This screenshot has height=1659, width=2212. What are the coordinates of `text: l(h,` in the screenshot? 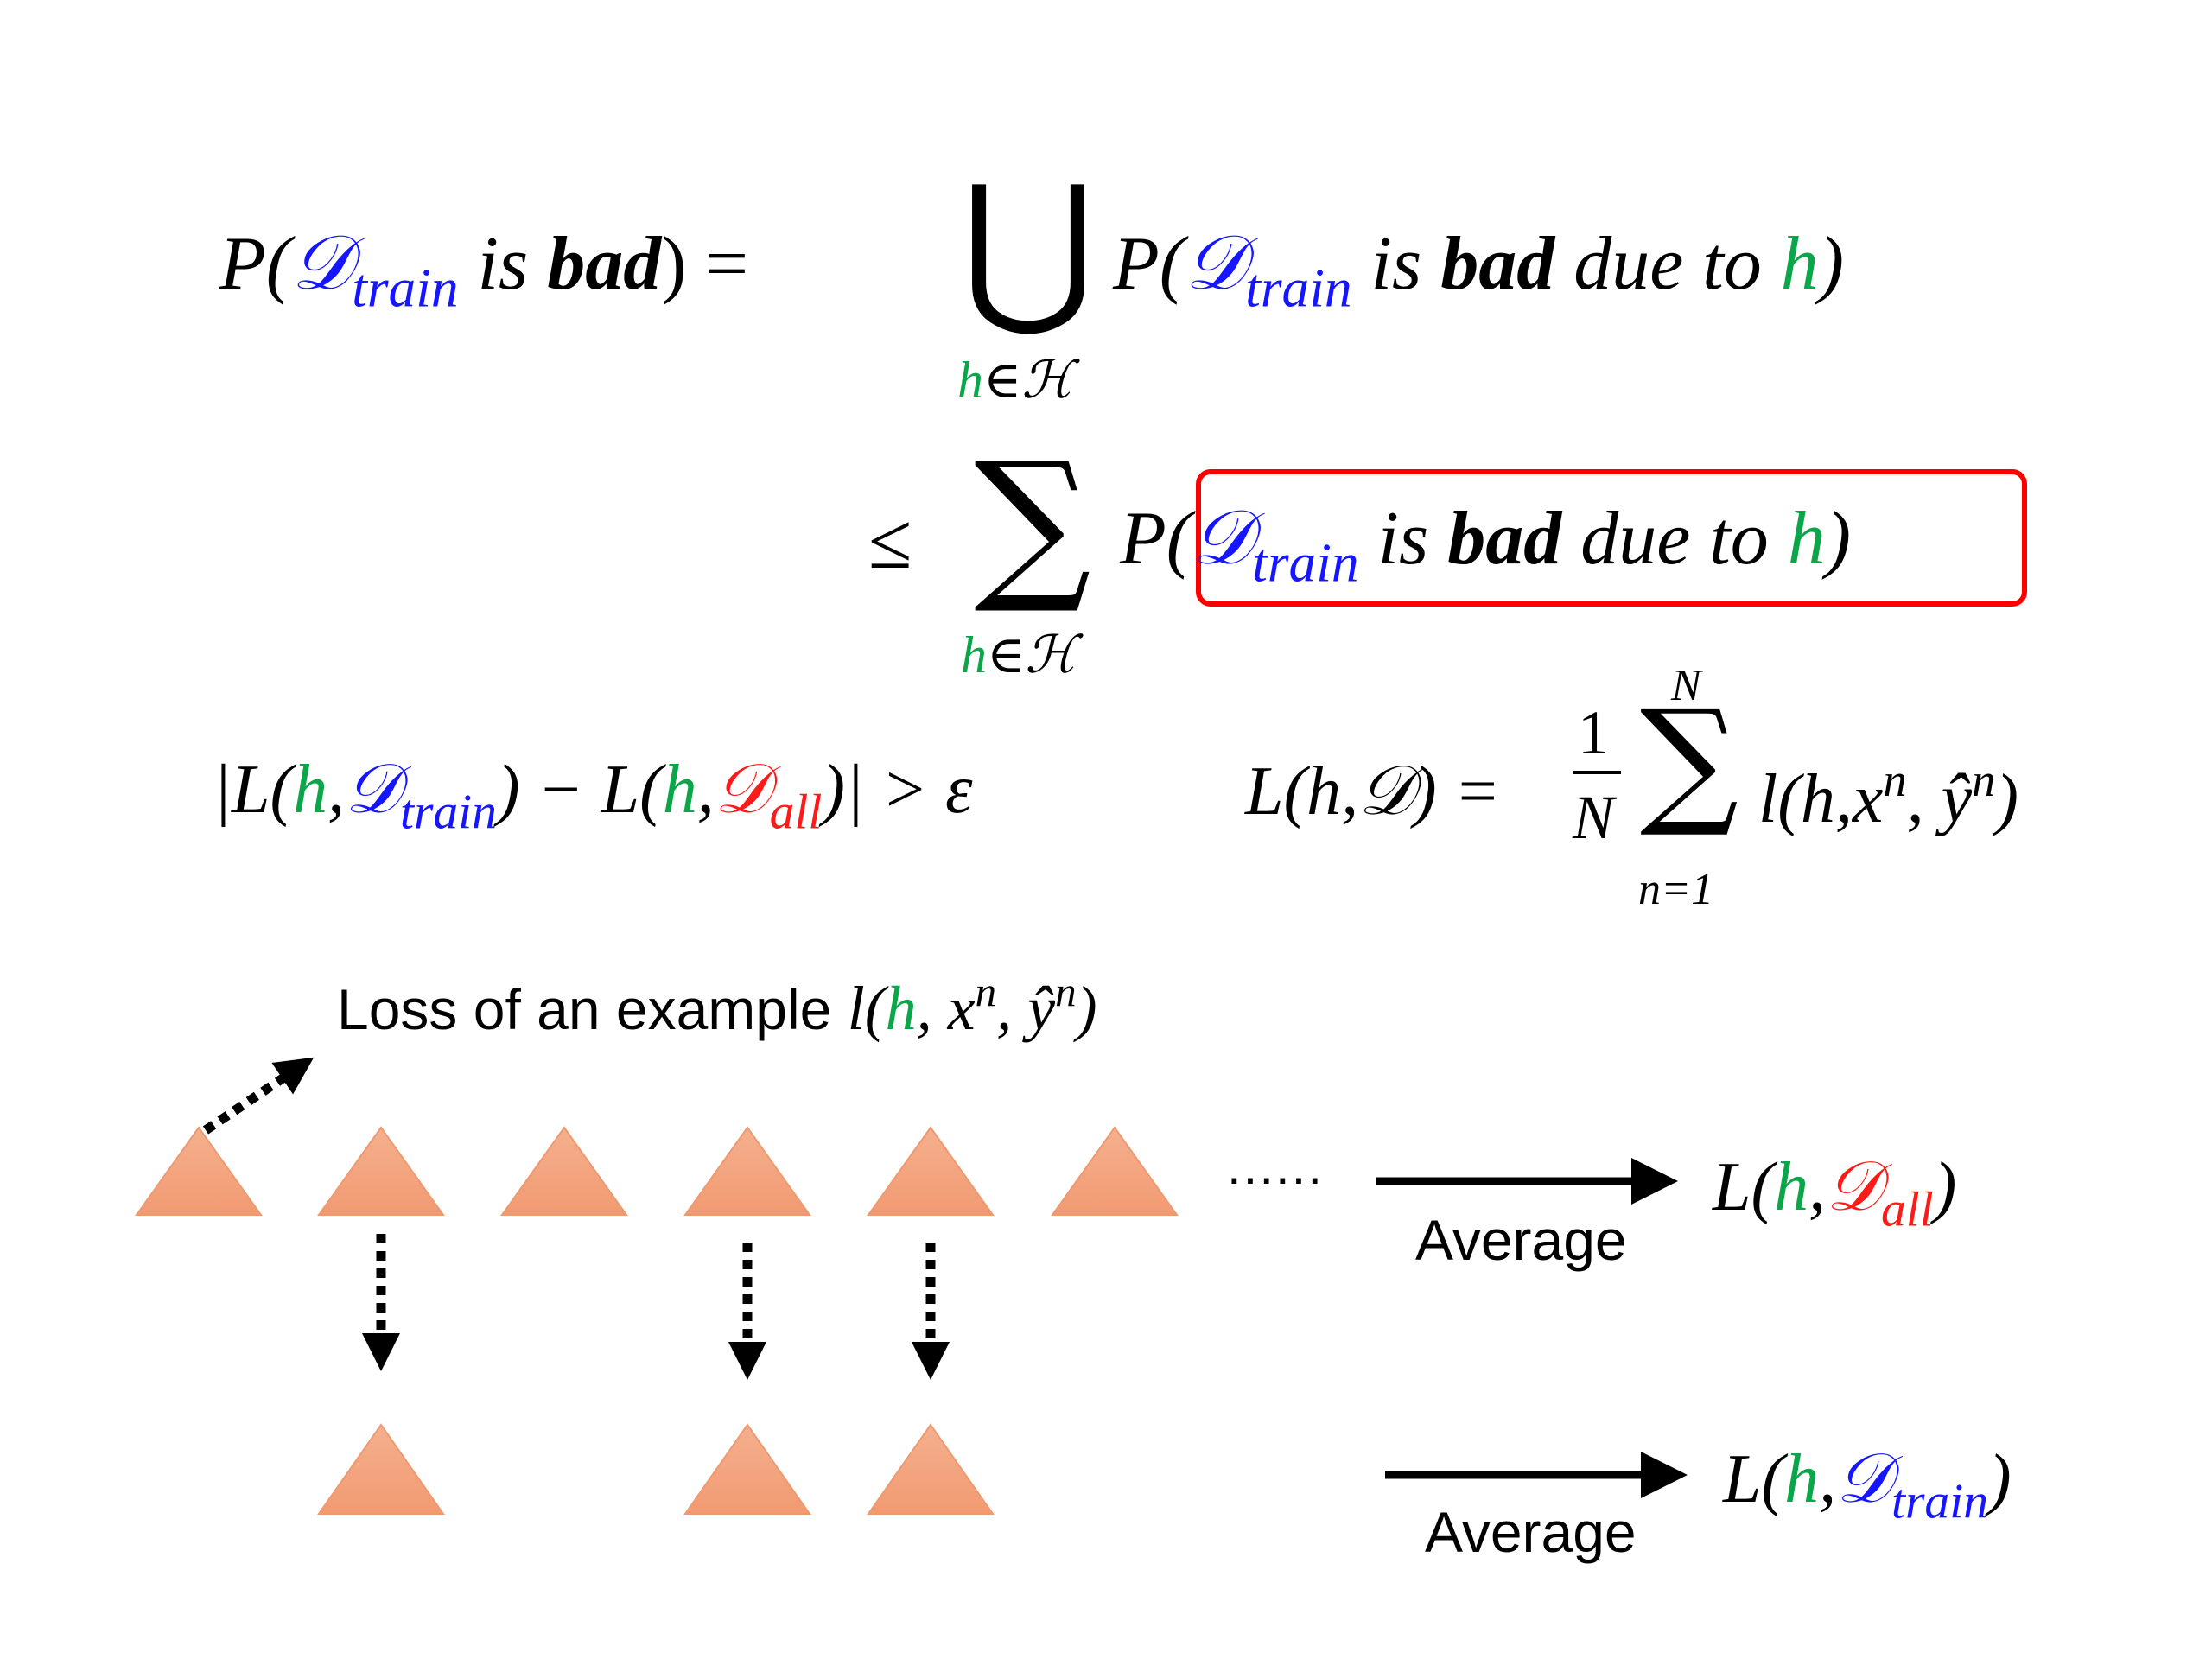 It's located at (1805, 798).